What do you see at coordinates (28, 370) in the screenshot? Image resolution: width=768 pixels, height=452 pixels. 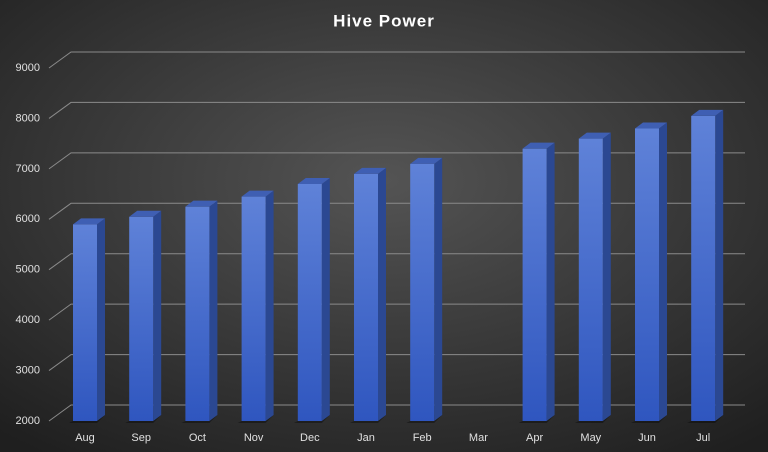 I see `y-tick-label: 3000` at bounding box center [28, 370].